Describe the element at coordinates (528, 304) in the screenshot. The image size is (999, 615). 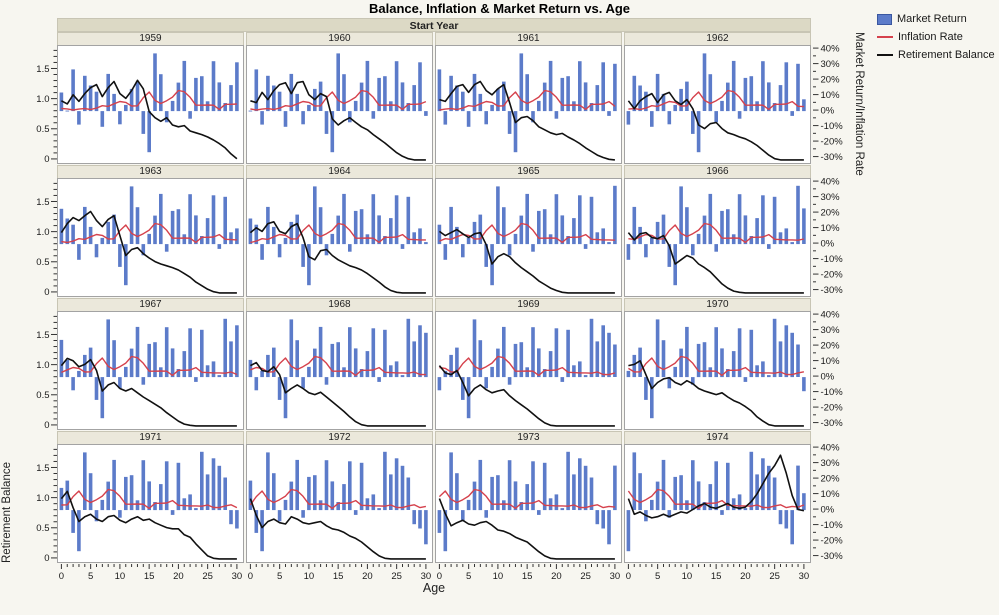
I see `panel-header: 1969` at that location.